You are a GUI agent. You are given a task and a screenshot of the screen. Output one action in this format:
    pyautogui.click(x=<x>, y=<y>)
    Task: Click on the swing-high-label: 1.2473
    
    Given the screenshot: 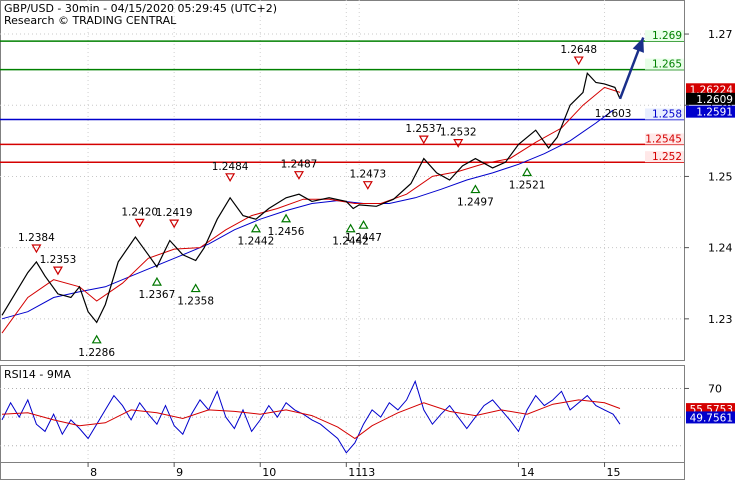 What is the action you would take?
    pyautogui.click(x=367, y=175)
    